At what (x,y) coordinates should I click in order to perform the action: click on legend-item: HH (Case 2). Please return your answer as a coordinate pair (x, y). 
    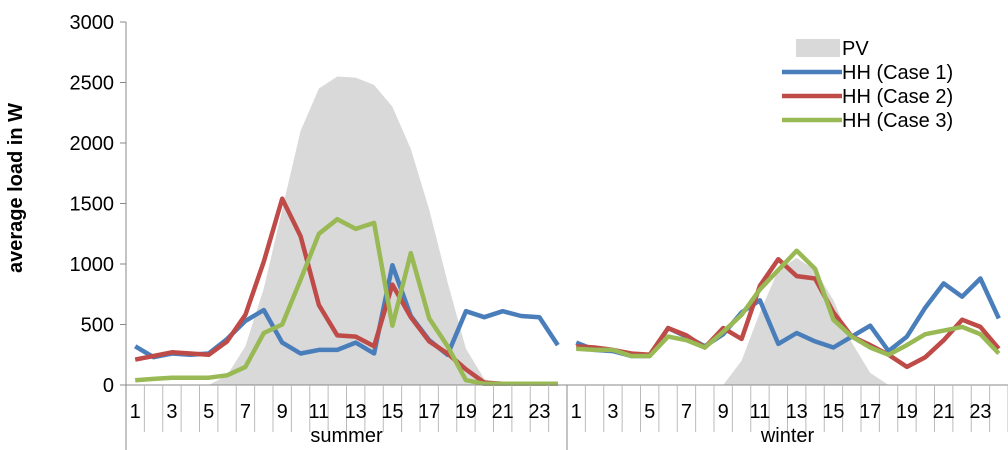
    Looking at the image, I should click on (867, 97).